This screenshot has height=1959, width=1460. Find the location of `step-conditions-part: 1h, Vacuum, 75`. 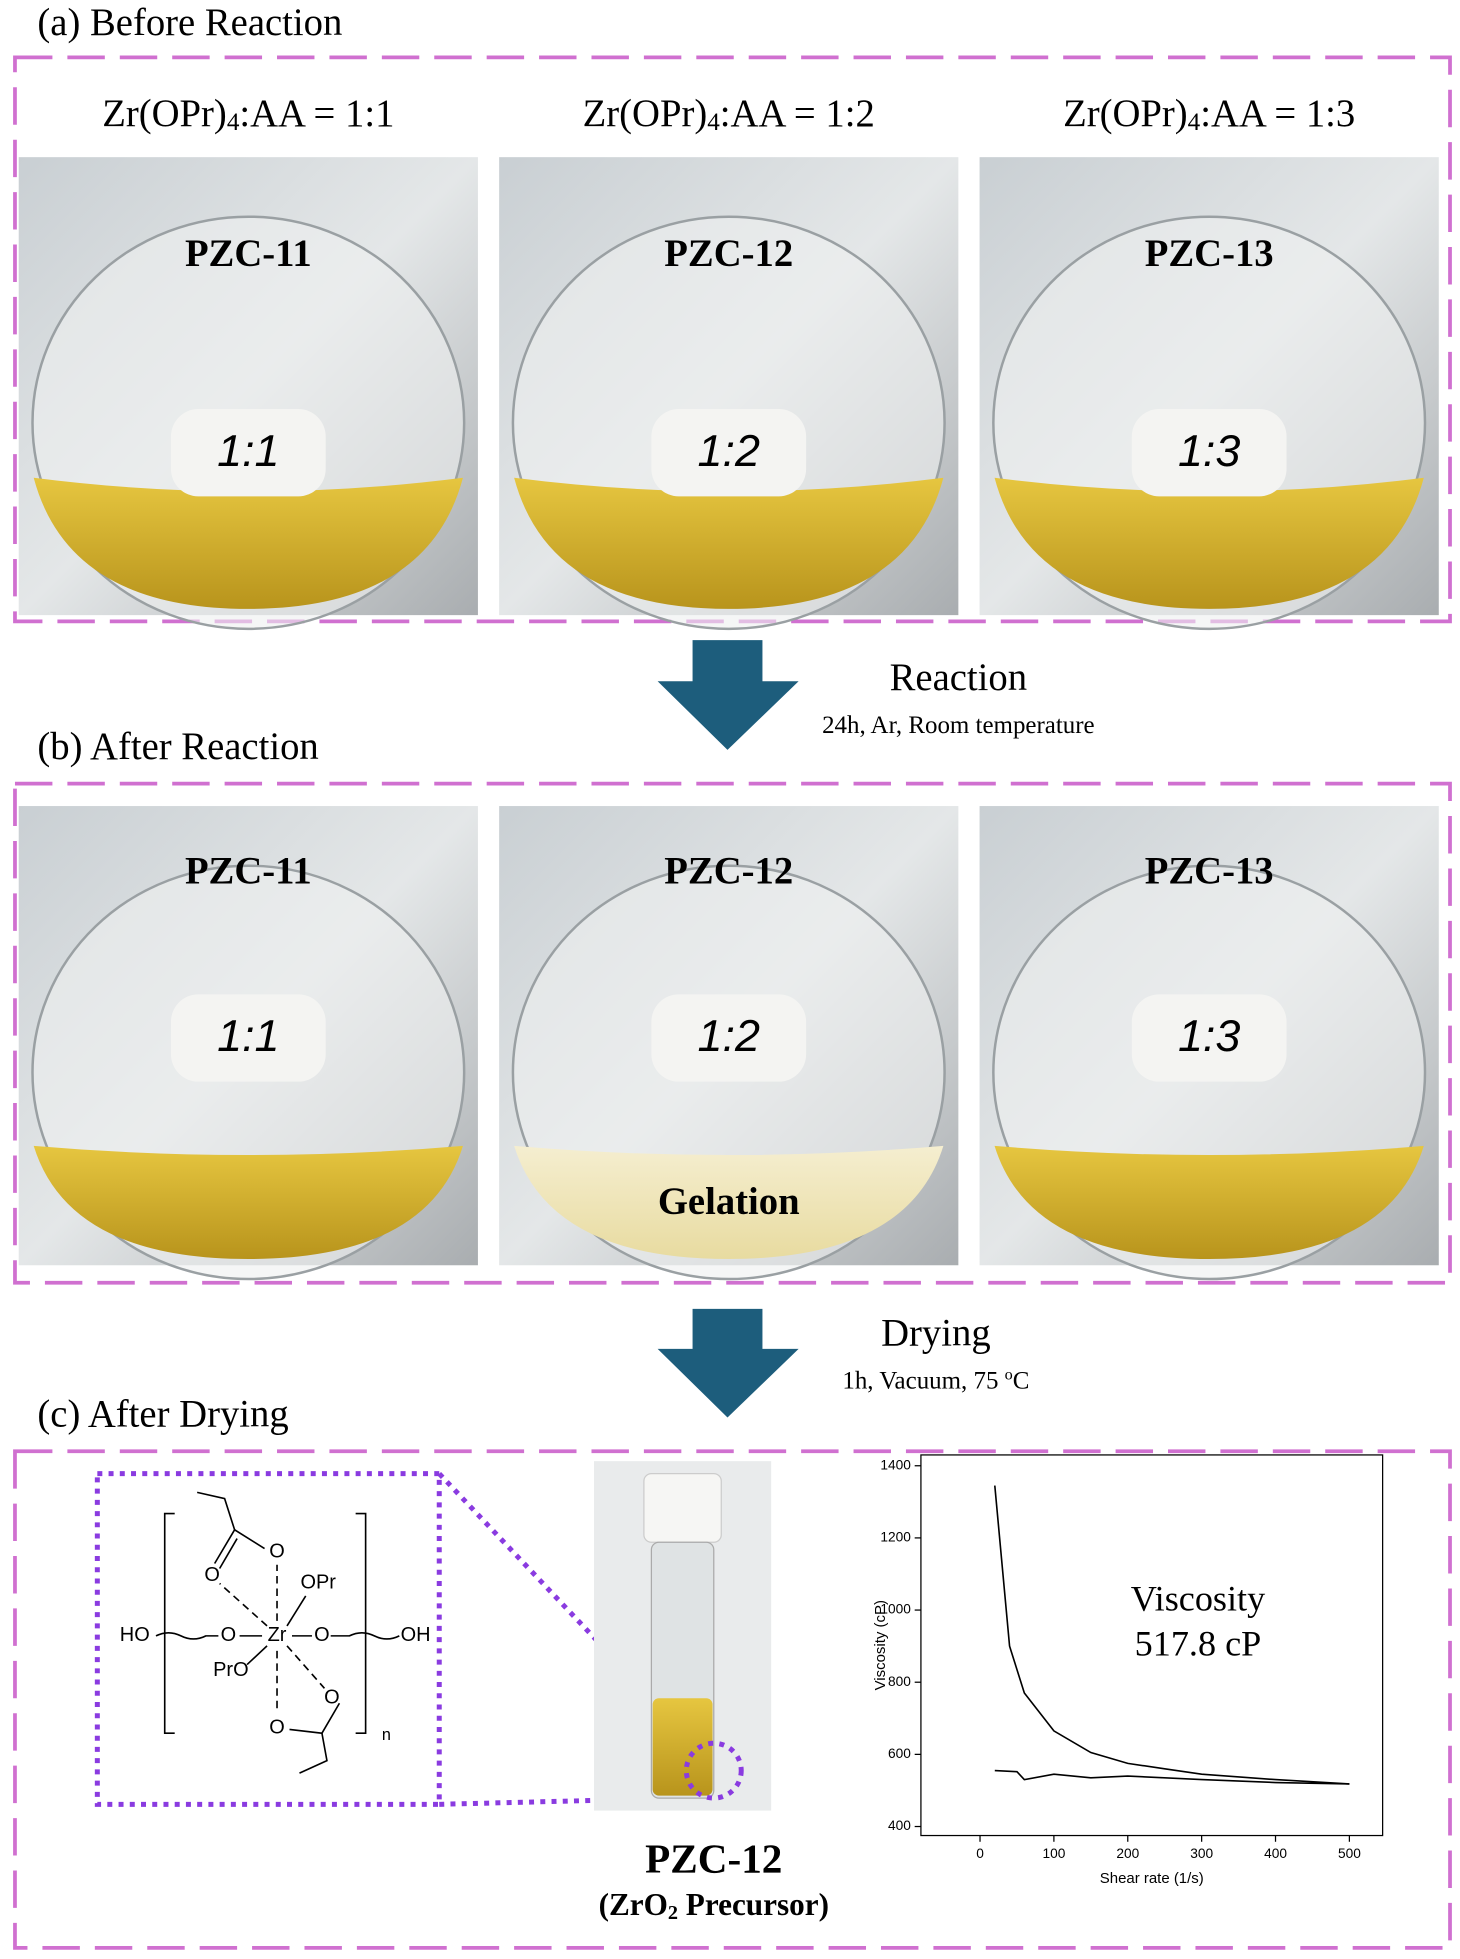

step-conditions-part: 1h, Vacuum, 75 is located at coordinates (923, 1380).